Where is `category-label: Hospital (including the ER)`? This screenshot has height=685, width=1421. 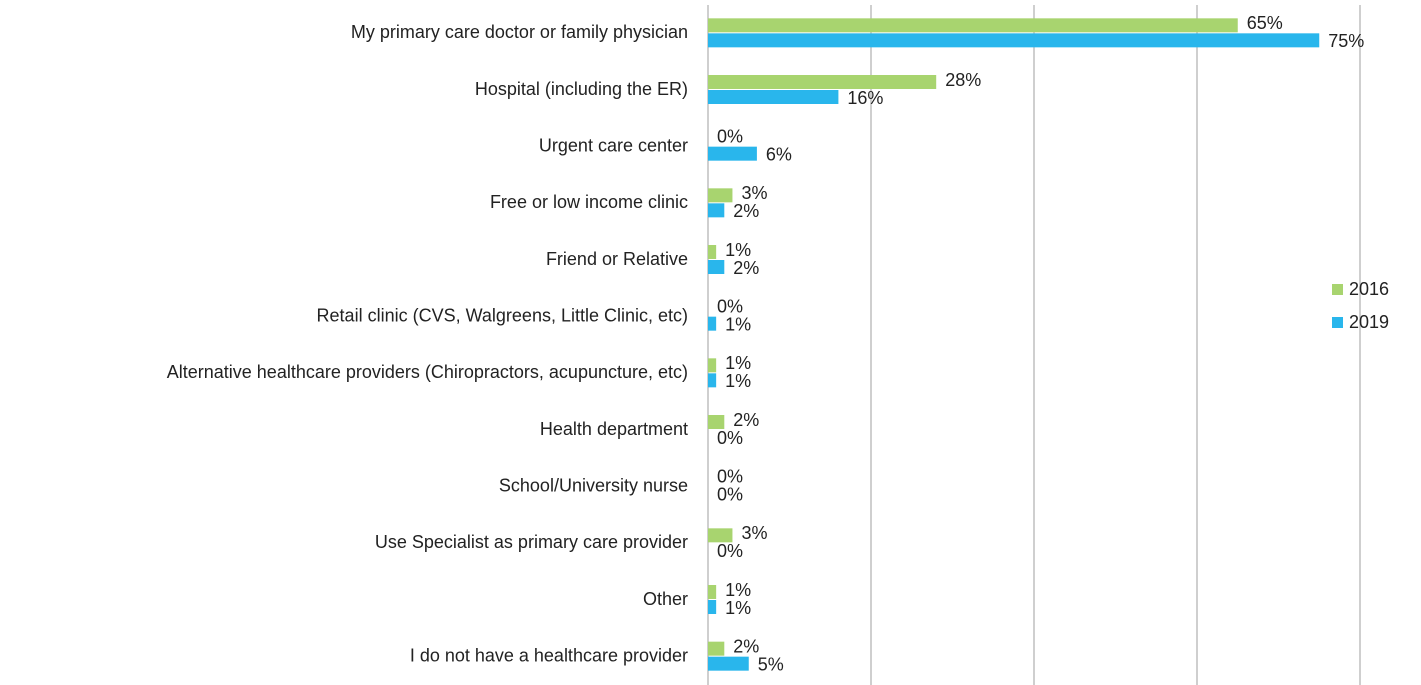
category-label: Hospital (including the ER) is located at coordinates (581, 89).